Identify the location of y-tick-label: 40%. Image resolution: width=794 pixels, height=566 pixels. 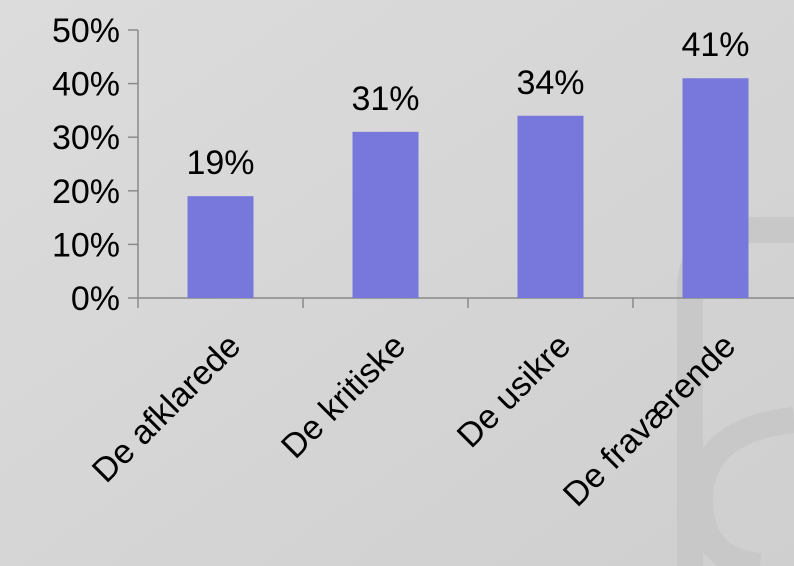
(86, 85).